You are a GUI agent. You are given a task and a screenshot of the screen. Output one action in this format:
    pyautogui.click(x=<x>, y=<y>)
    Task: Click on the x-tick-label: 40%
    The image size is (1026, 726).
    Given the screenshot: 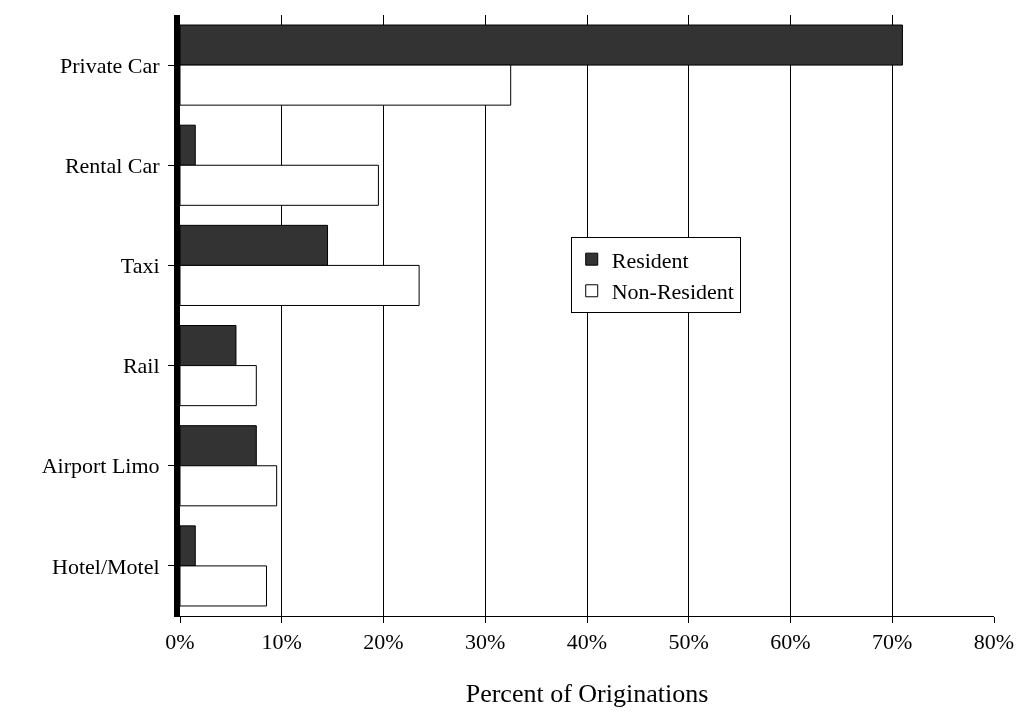 What is the action you would take?
    pyautogui.click(x=587, y=642)
    